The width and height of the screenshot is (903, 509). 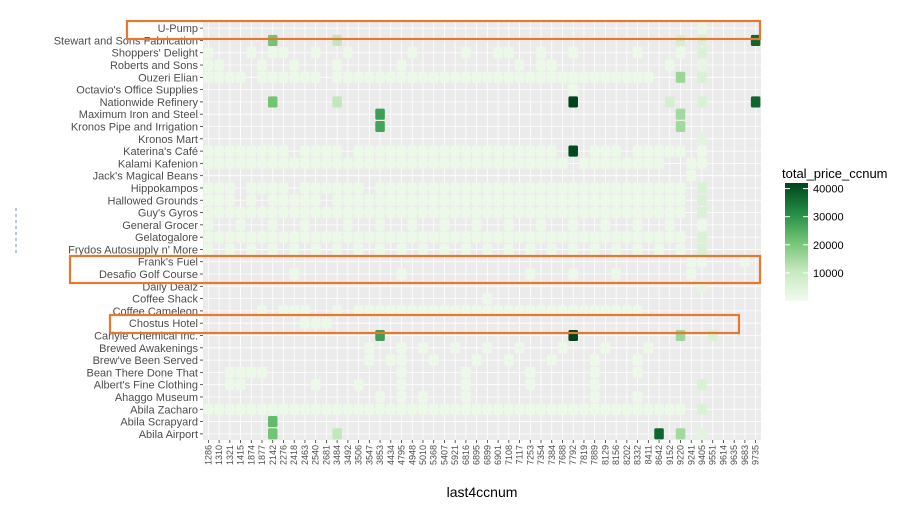 I want to click on x-tick-label: 8411, so click(x=648, y=454).